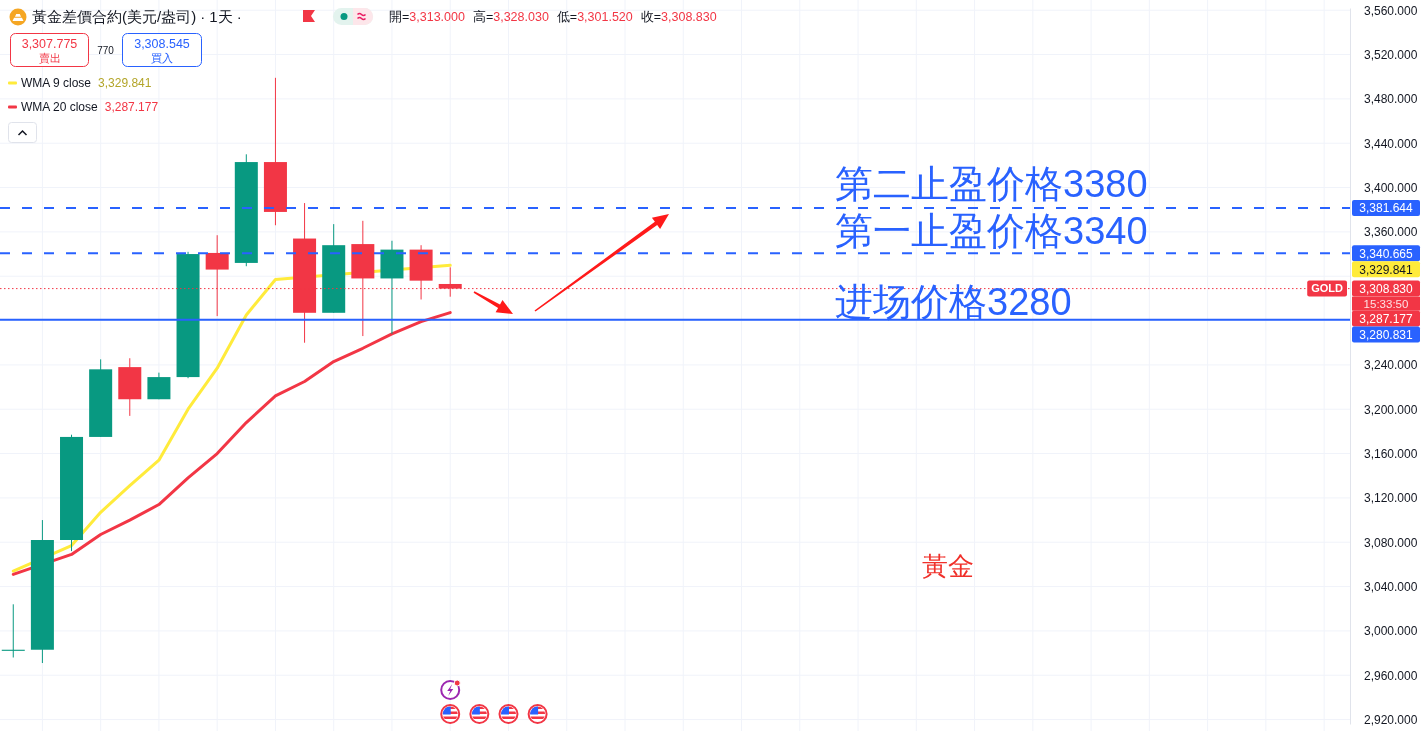 This screenshot has width=1427, height=731. I want to click on y-tick-label: 2,960.000, so click(1391, 675).